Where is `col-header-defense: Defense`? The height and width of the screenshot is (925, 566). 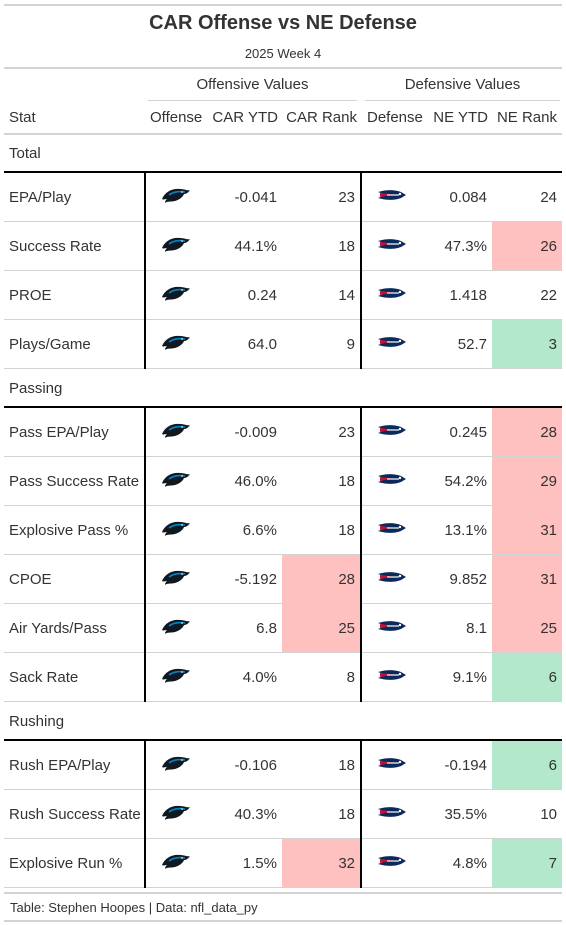
col-header-defense: Defense is located at coordinates (395, 117).